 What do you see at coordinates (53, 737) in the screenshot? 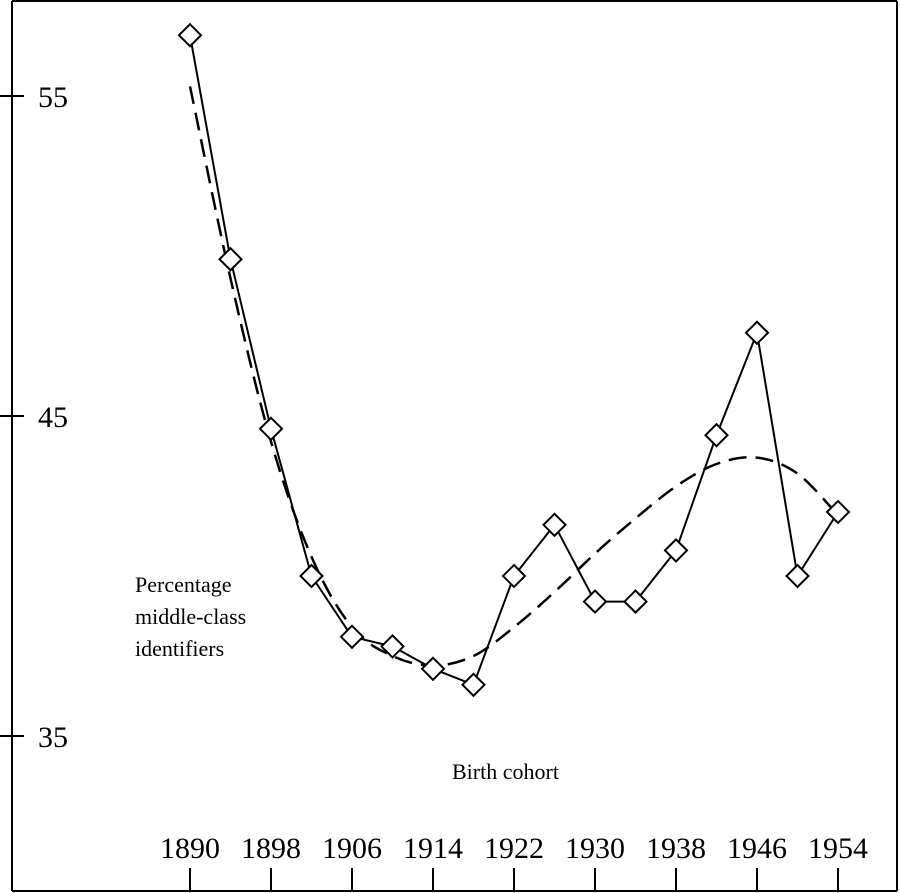
I see `y-tick-label: 35` at bounding box center [53, 737].